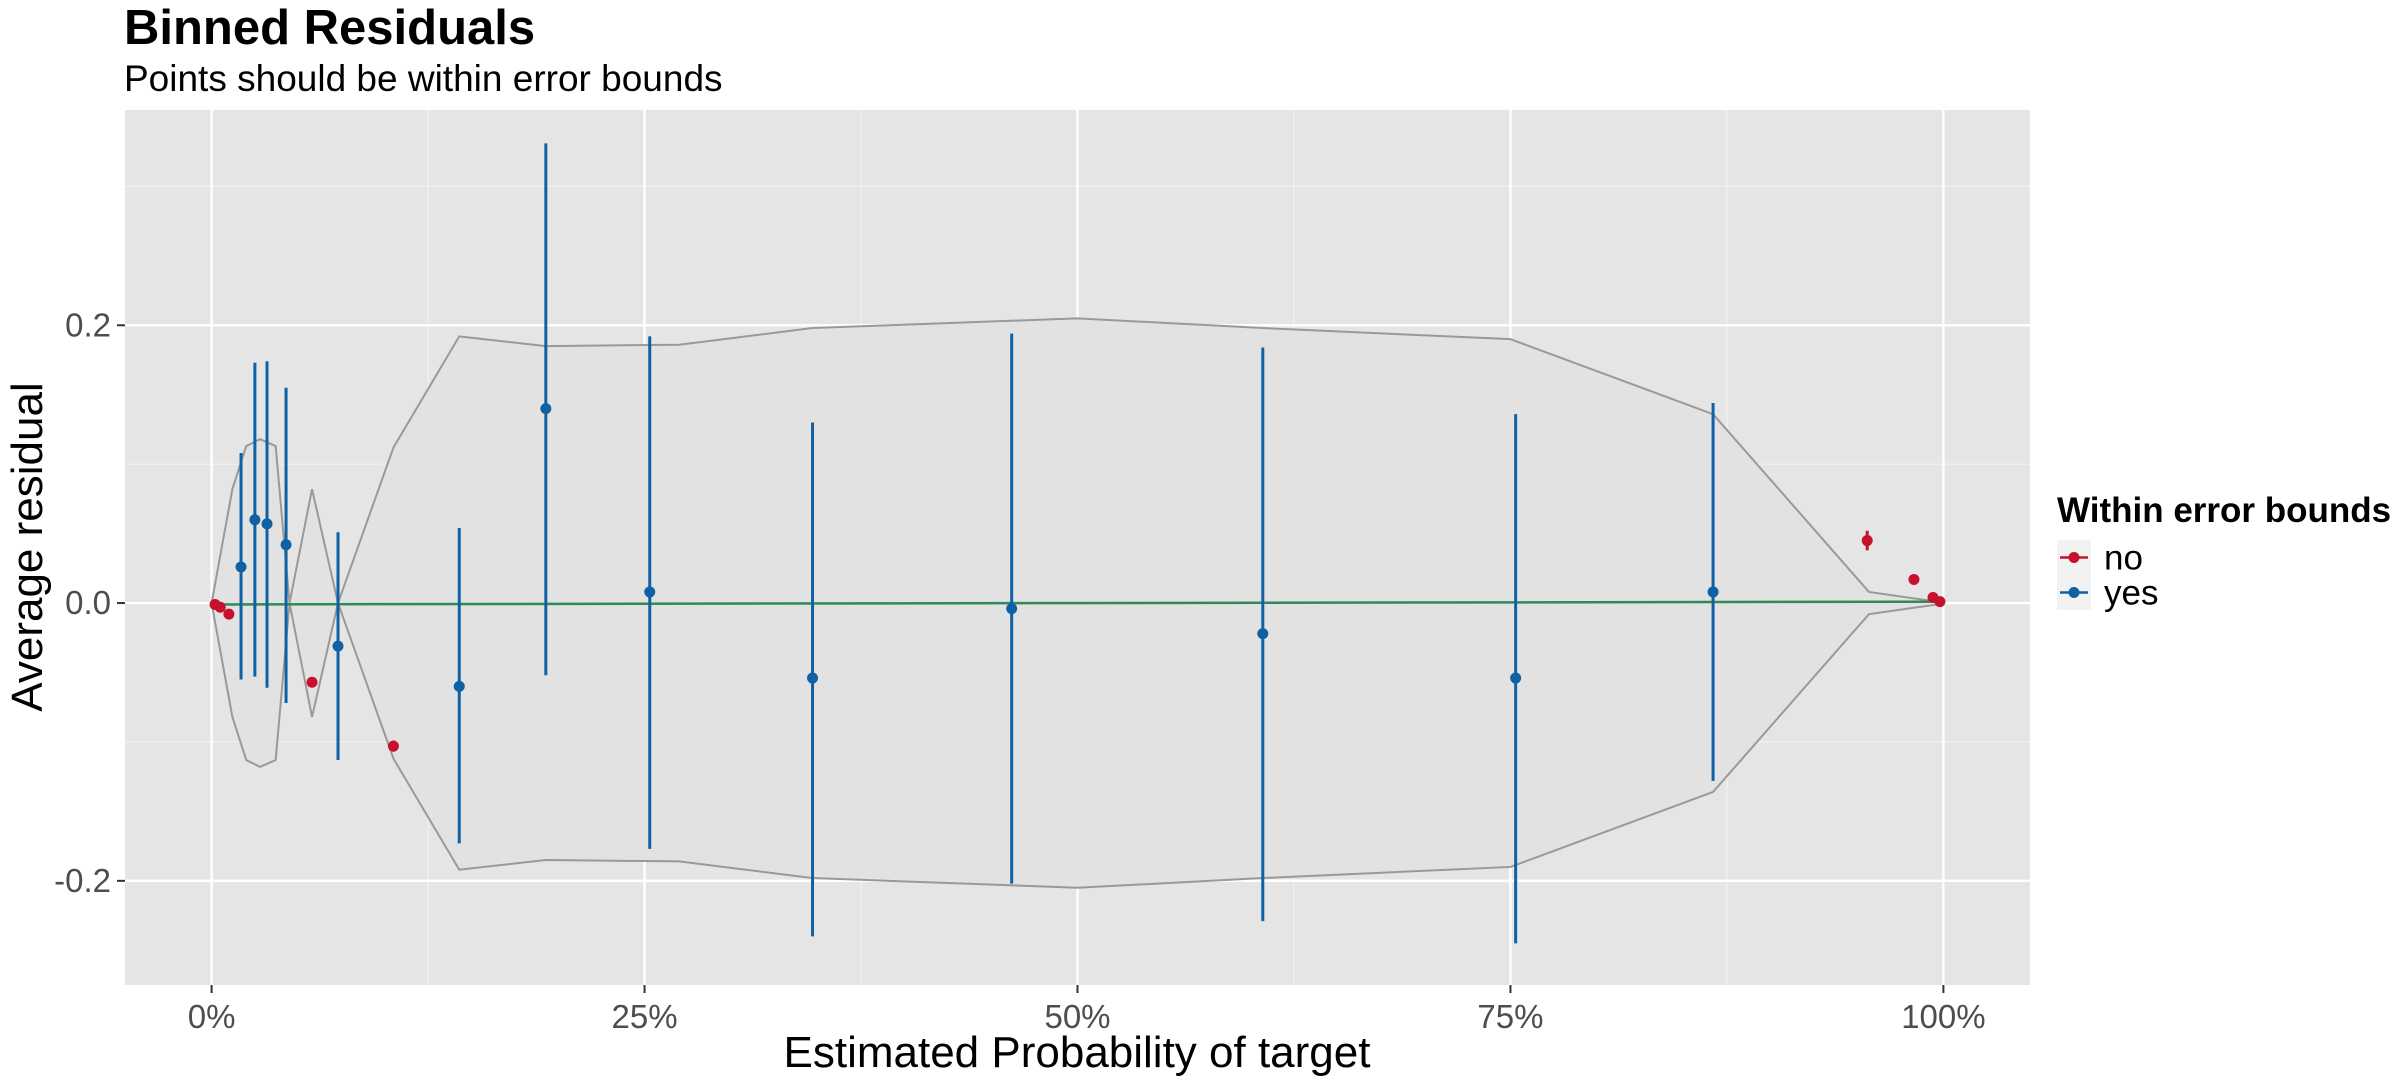  I want to click on x-tick-label: 50%, so click(1077, 1016).